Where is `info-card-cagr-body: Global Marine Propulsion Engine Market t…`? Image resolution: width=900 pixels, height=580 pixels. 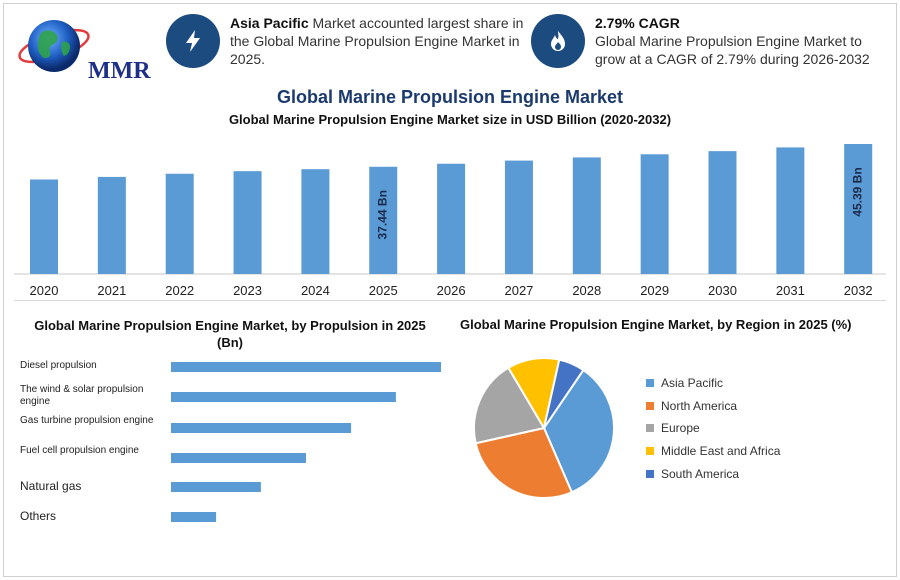 info-card-cagr-body: Global Marine Propulsion Engine Market t… is located at coordinates (732, 50).